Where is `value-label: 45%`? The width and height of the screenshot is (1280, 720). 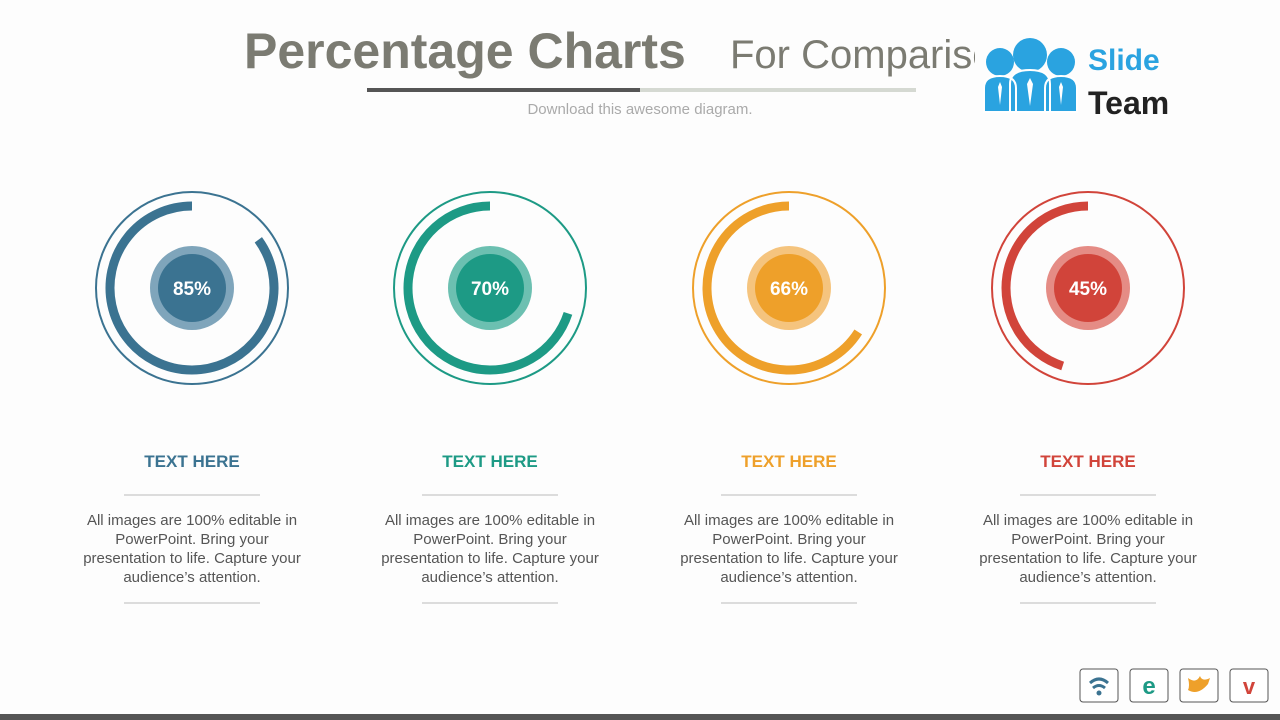 value-label: 45% is located at coordinates (1088, 289).